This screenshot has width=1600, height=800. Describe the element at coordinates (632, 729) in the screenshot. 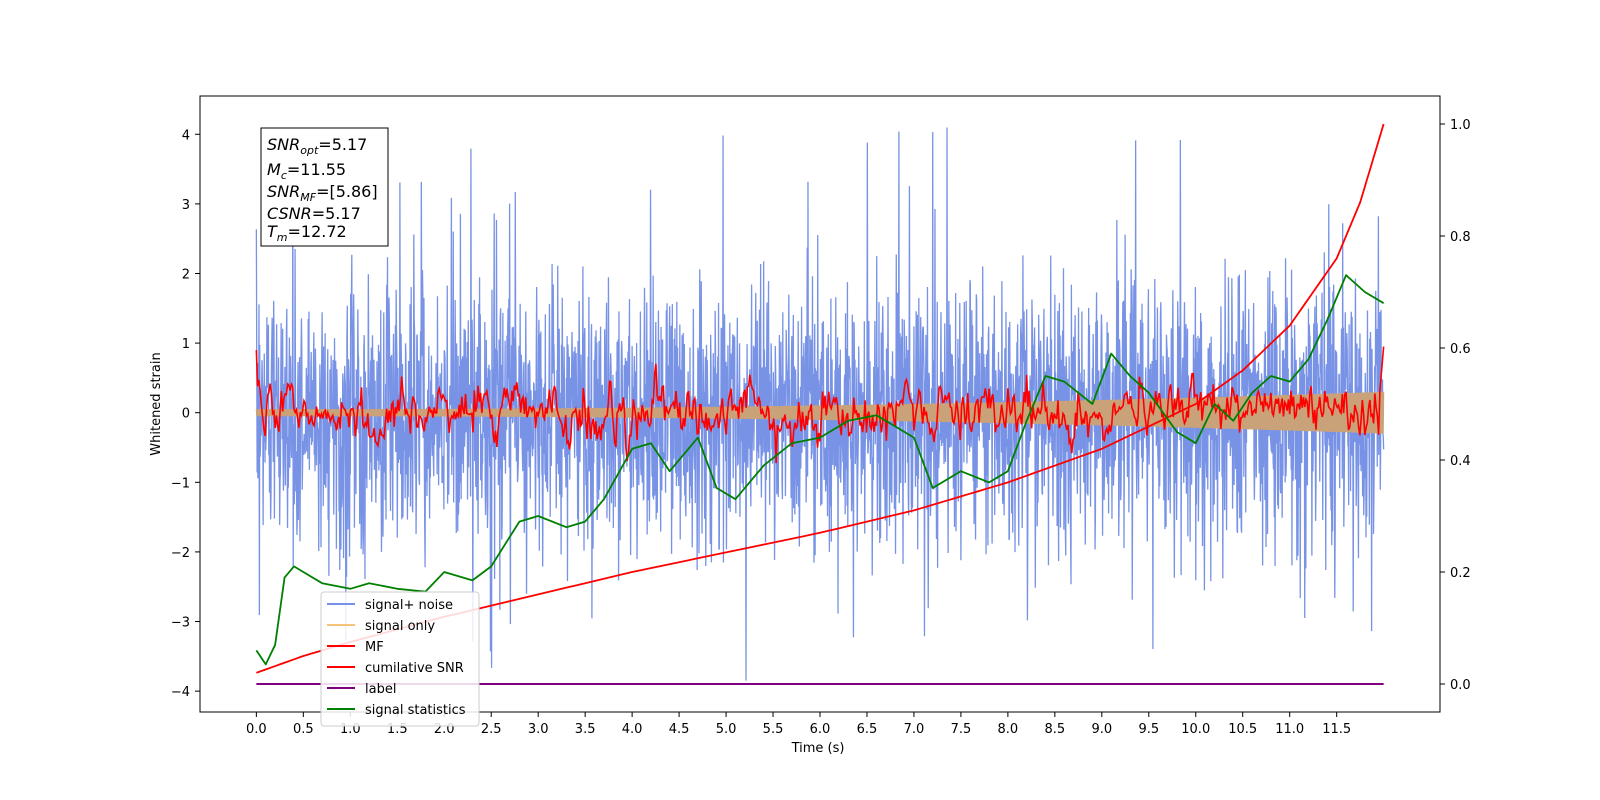

I see `x-tick-label: 4.0` at that location.